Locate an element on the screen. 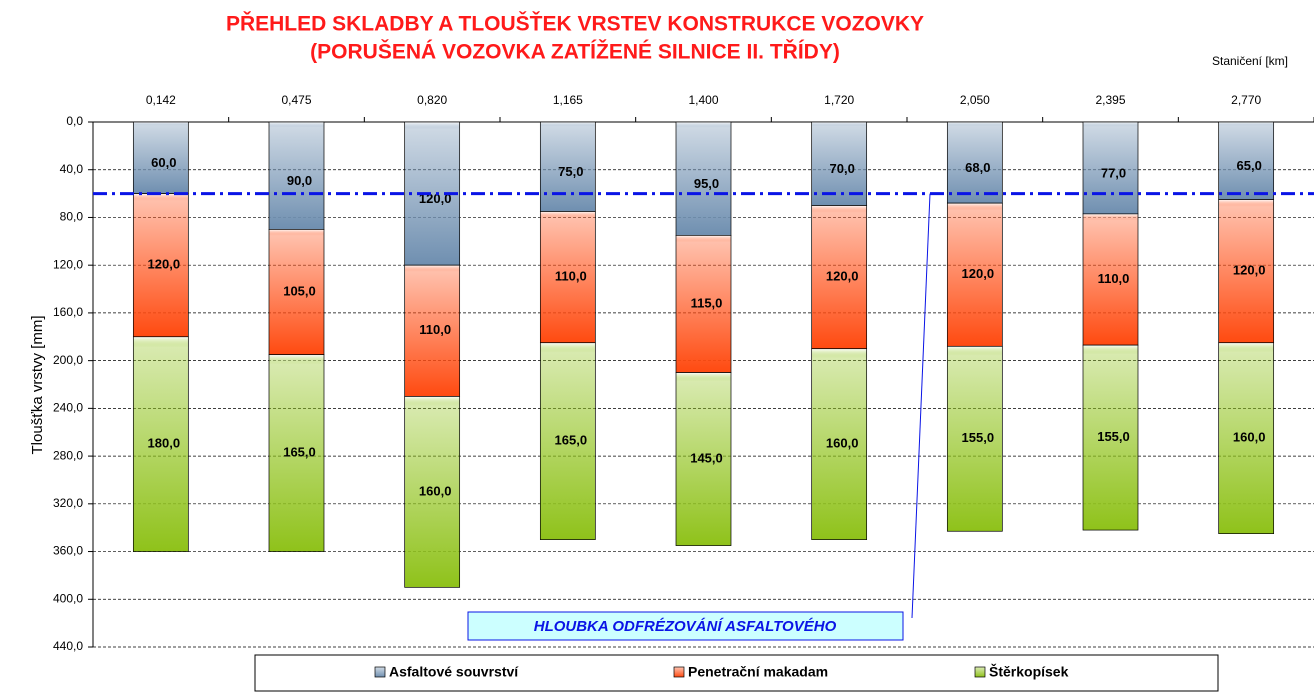 The image size is (1314, 693). legend-box is located at coordinates (736, 673).